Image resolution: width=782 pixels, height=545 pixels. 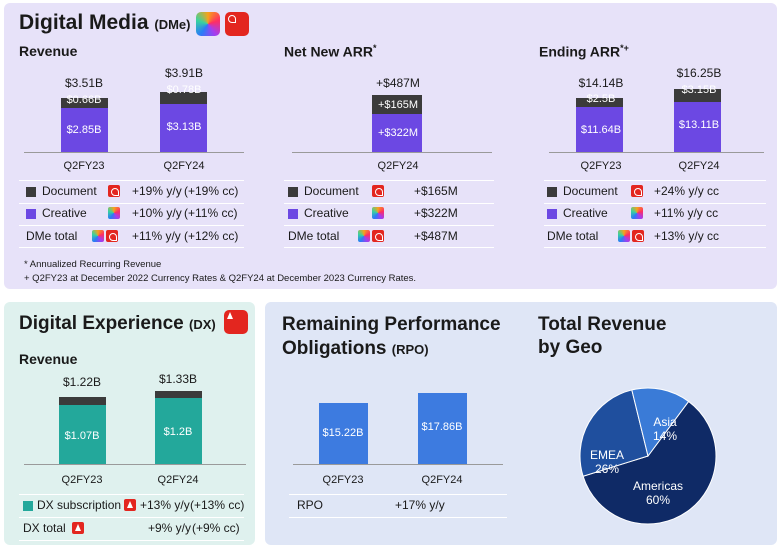 I want to click on dme-title: Digital Media (DMe), so click(x=105, y=22).